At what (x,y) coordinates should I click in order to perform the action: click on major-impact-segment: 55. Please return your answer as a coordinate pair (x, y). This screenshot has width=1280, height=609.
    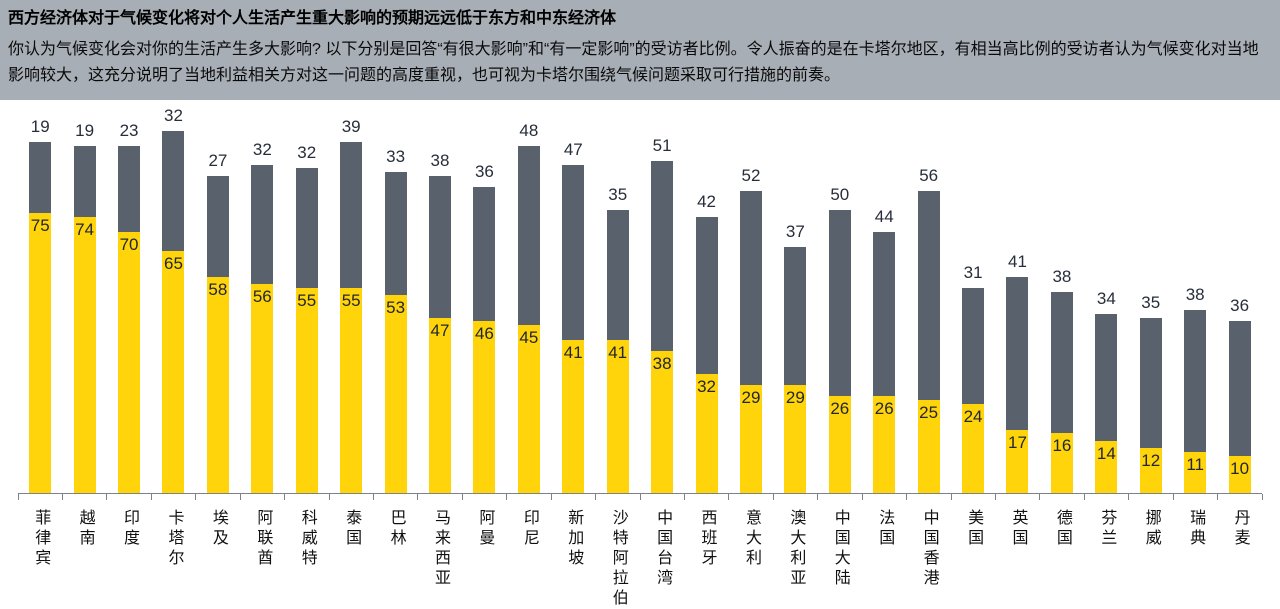
    Looking at the image, I should click on (306, 390).